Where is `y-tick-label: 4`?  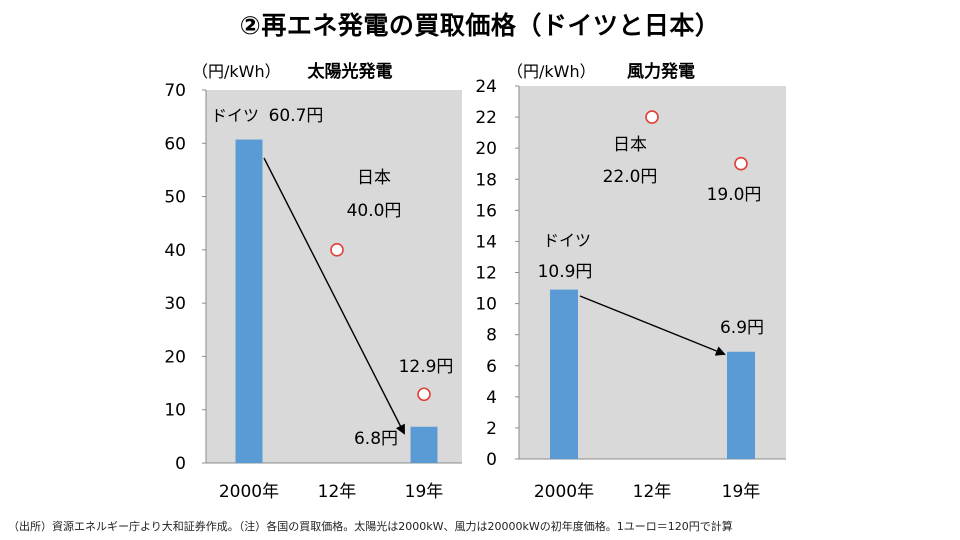 y-tick-label: 4 is located at coordinates (491, 398).